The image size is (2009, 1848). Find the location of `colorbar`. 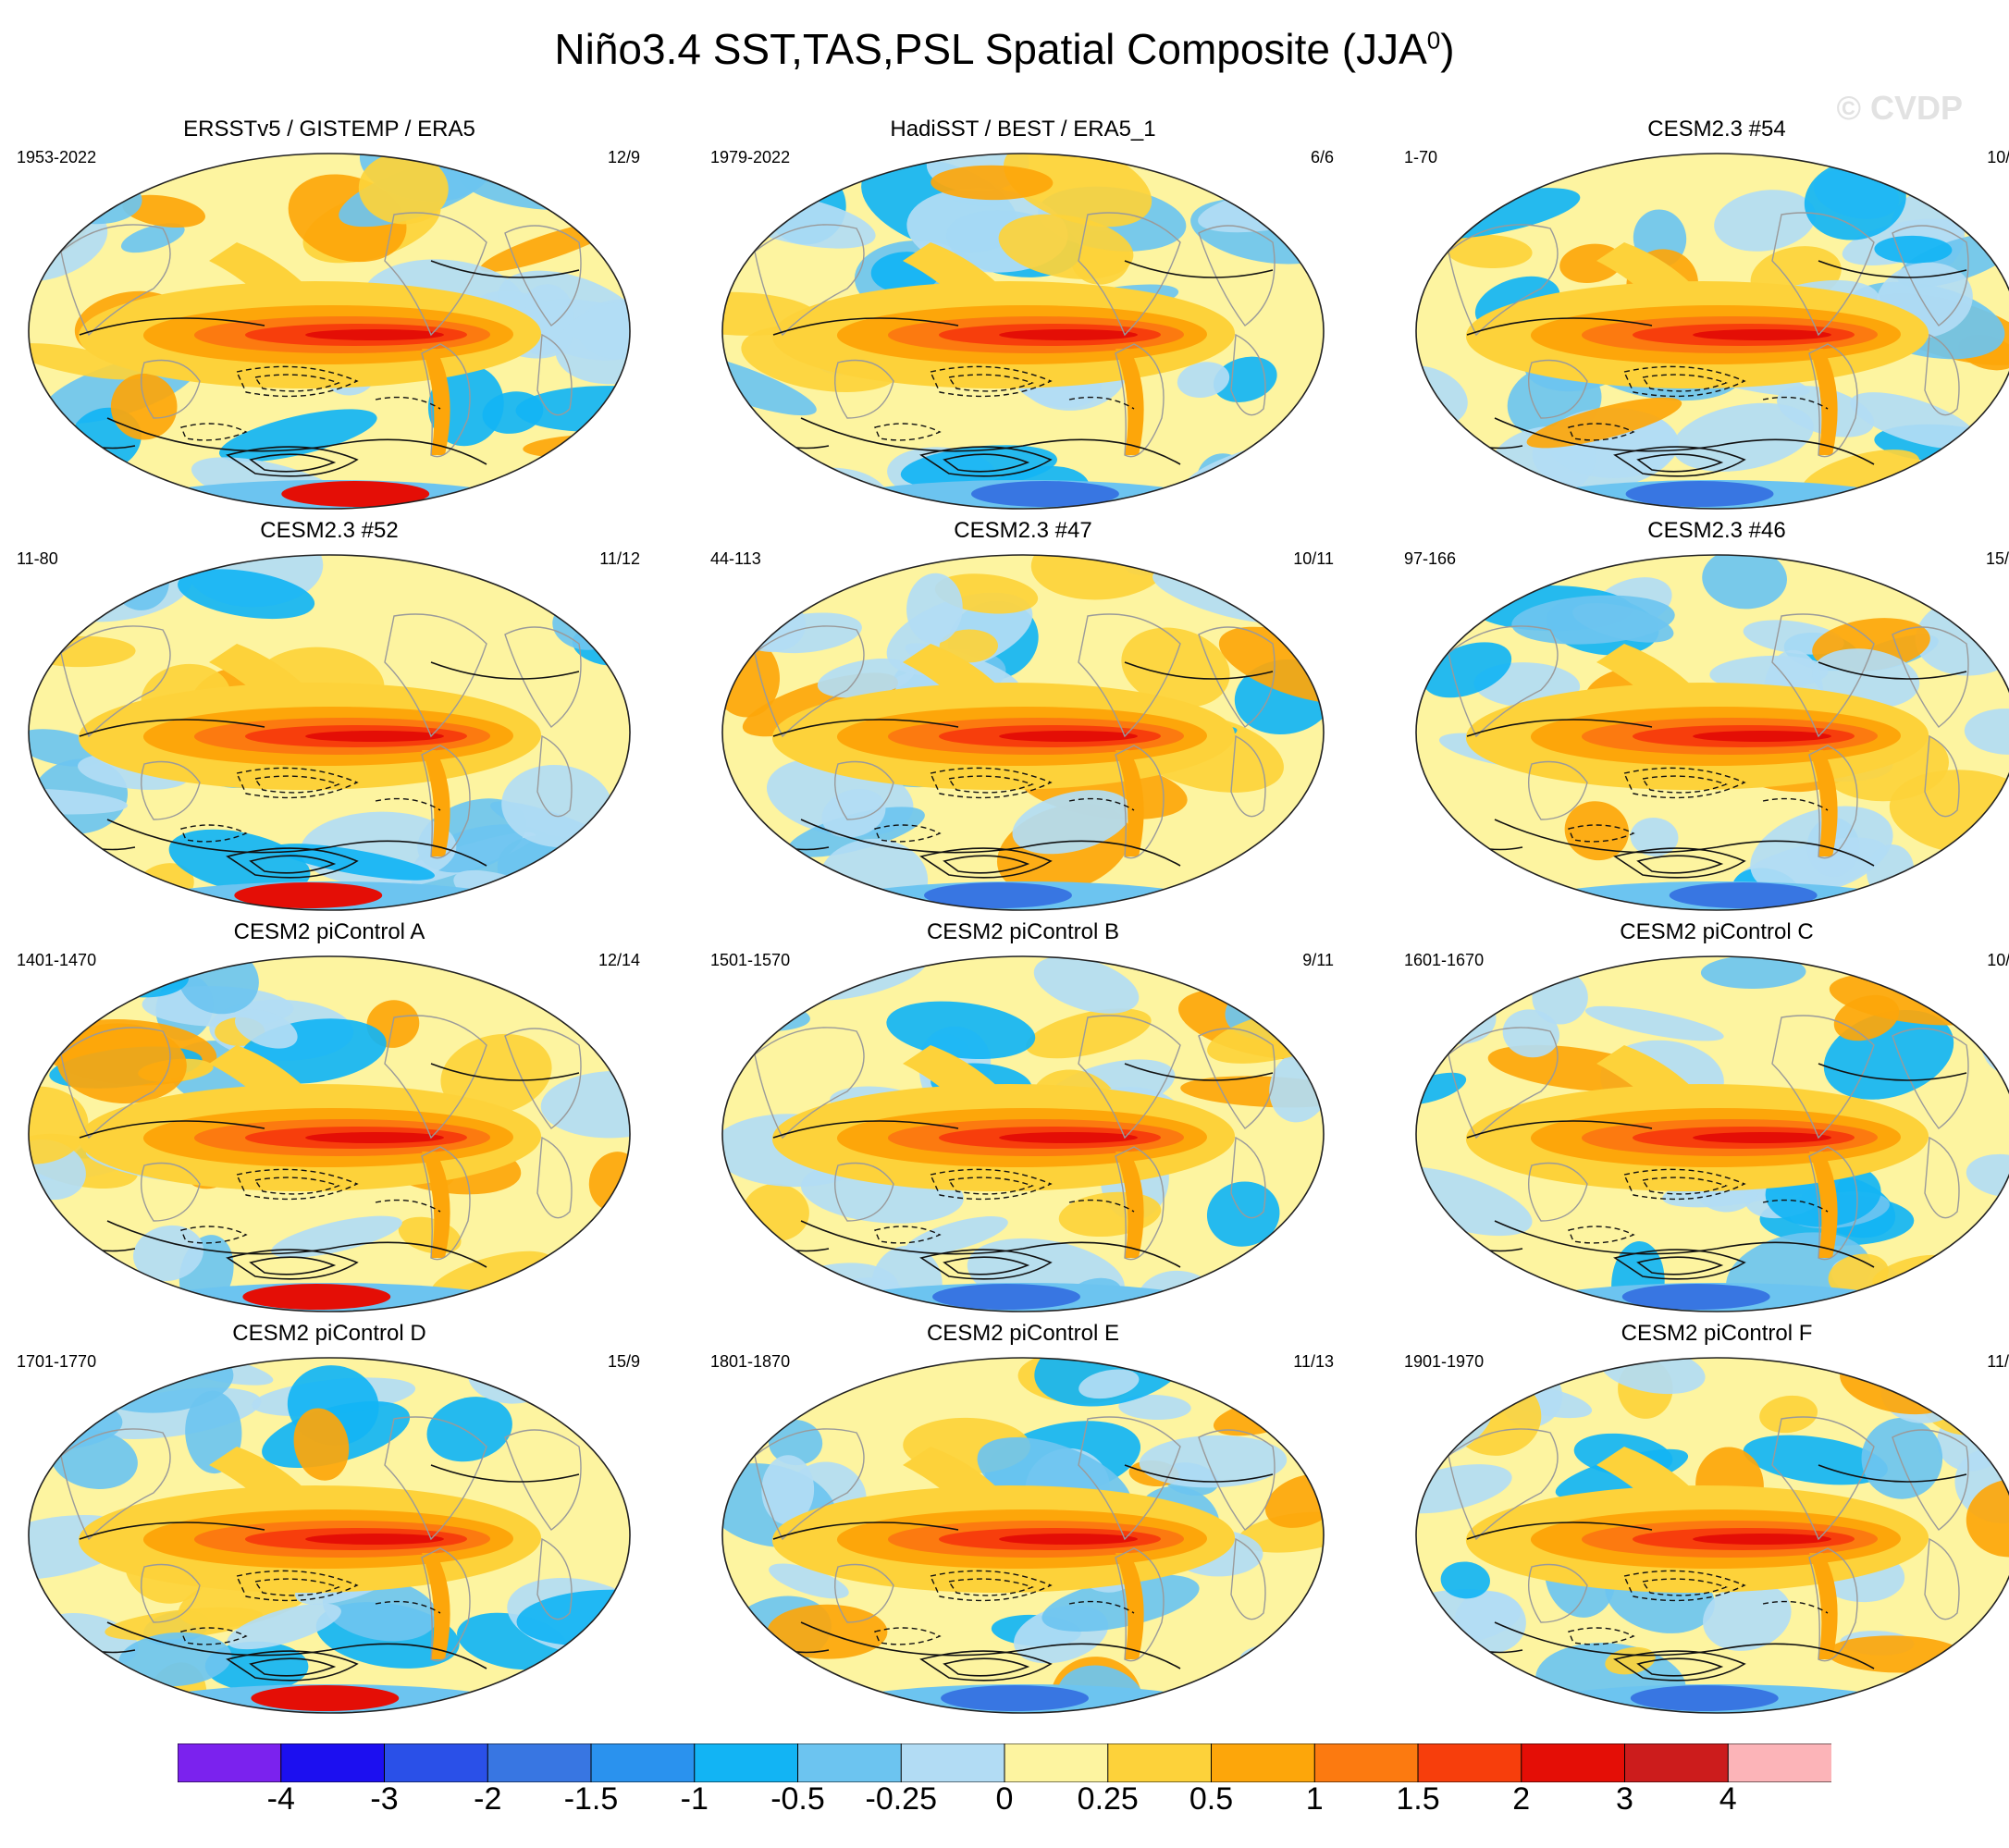

colorbar is located at coordinates (1004, 1762).